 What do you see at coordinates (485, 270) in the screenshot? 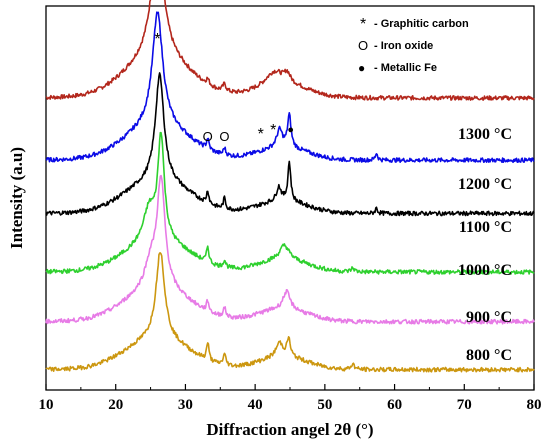
I see `series-label-1000c: 1000 °C` at bounding box center [485, 270].